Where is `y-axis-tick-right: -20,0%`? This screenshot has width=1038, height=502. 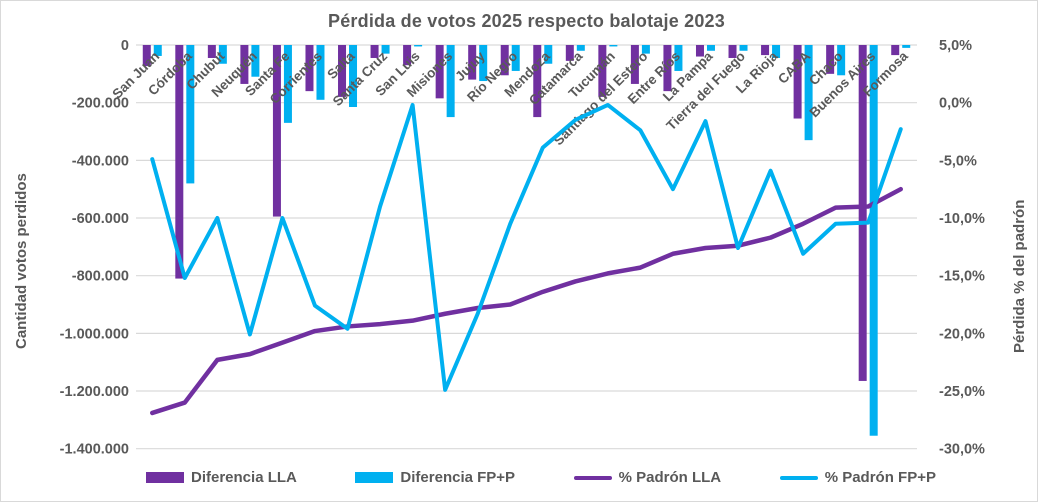 y-axis-tick-right: -20,0% is located at coordinates (962, 334).